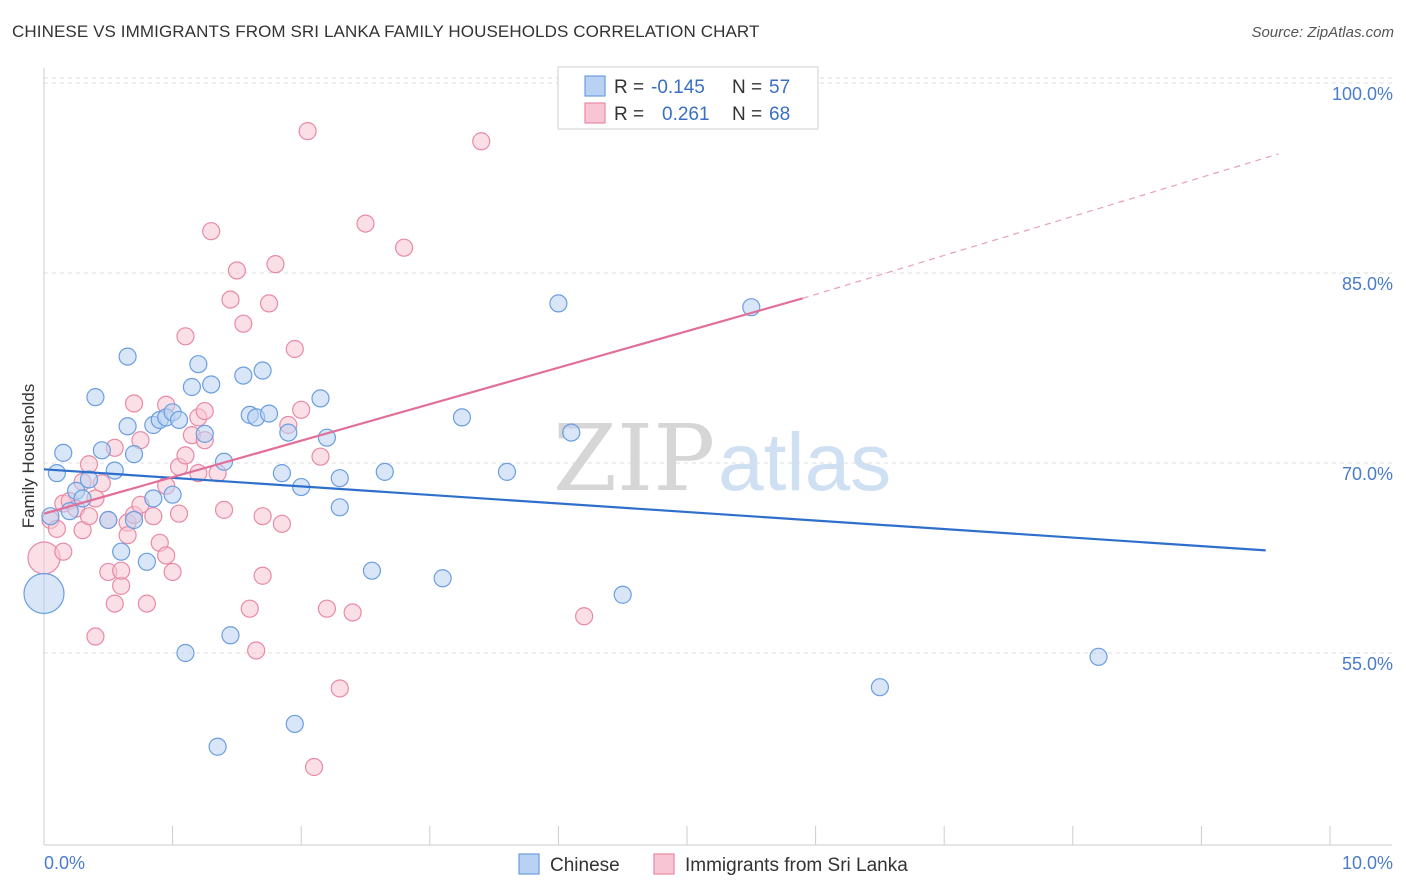  Describe the element at coordinates (779, 87) in the screenshot. I see `legend-n-value-1: 57` at that location.